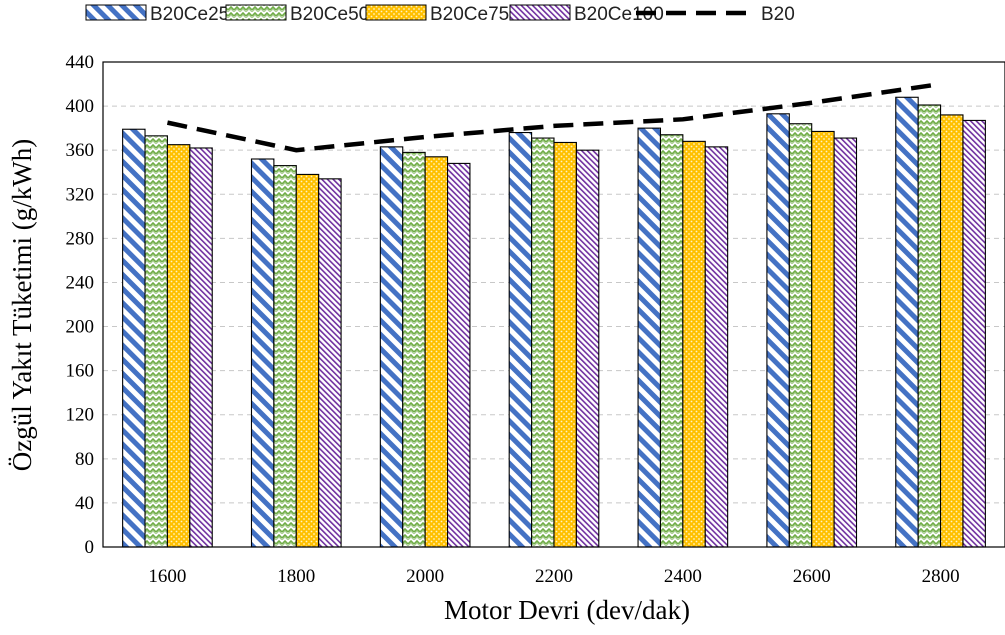 The image size is (1005, 635). I want to click on x-tick-label: 2600, so click(812, 576).